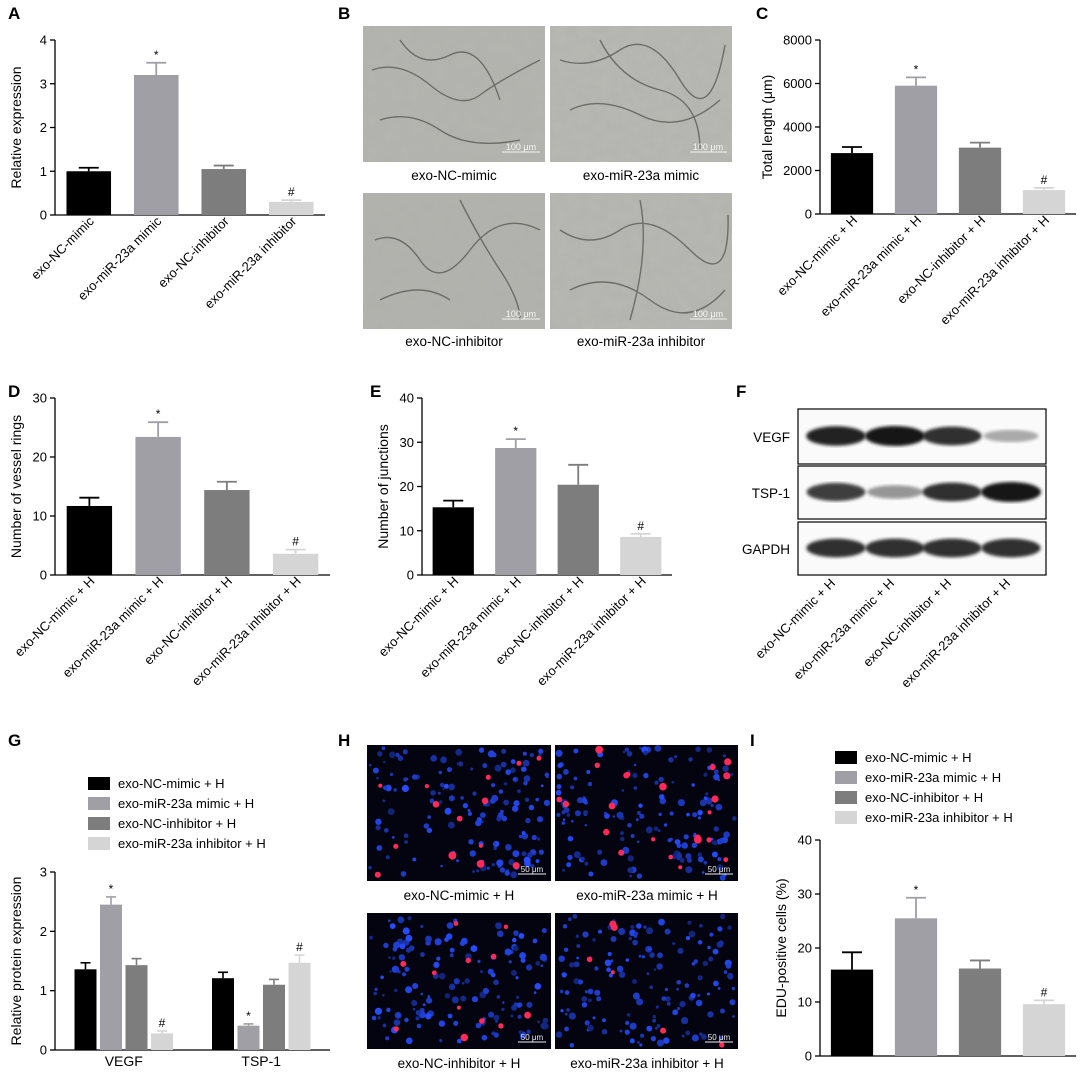  Describe the element at coordinates (591, 631) in the screenshot. I see `x-tick-label: exo-miR-23a inhibitor + H` at that location.